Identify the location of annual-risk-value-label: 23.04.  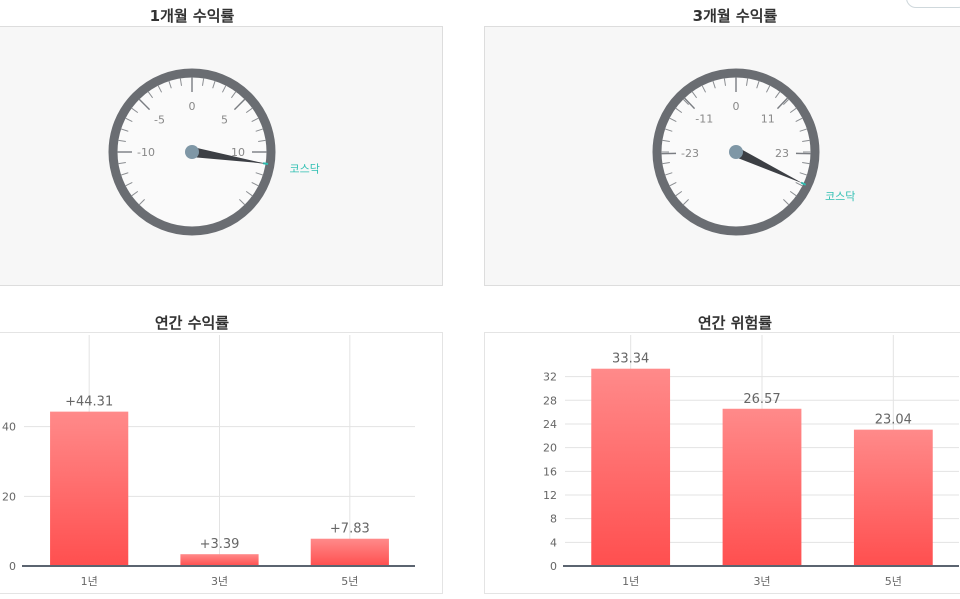
(893, 420).